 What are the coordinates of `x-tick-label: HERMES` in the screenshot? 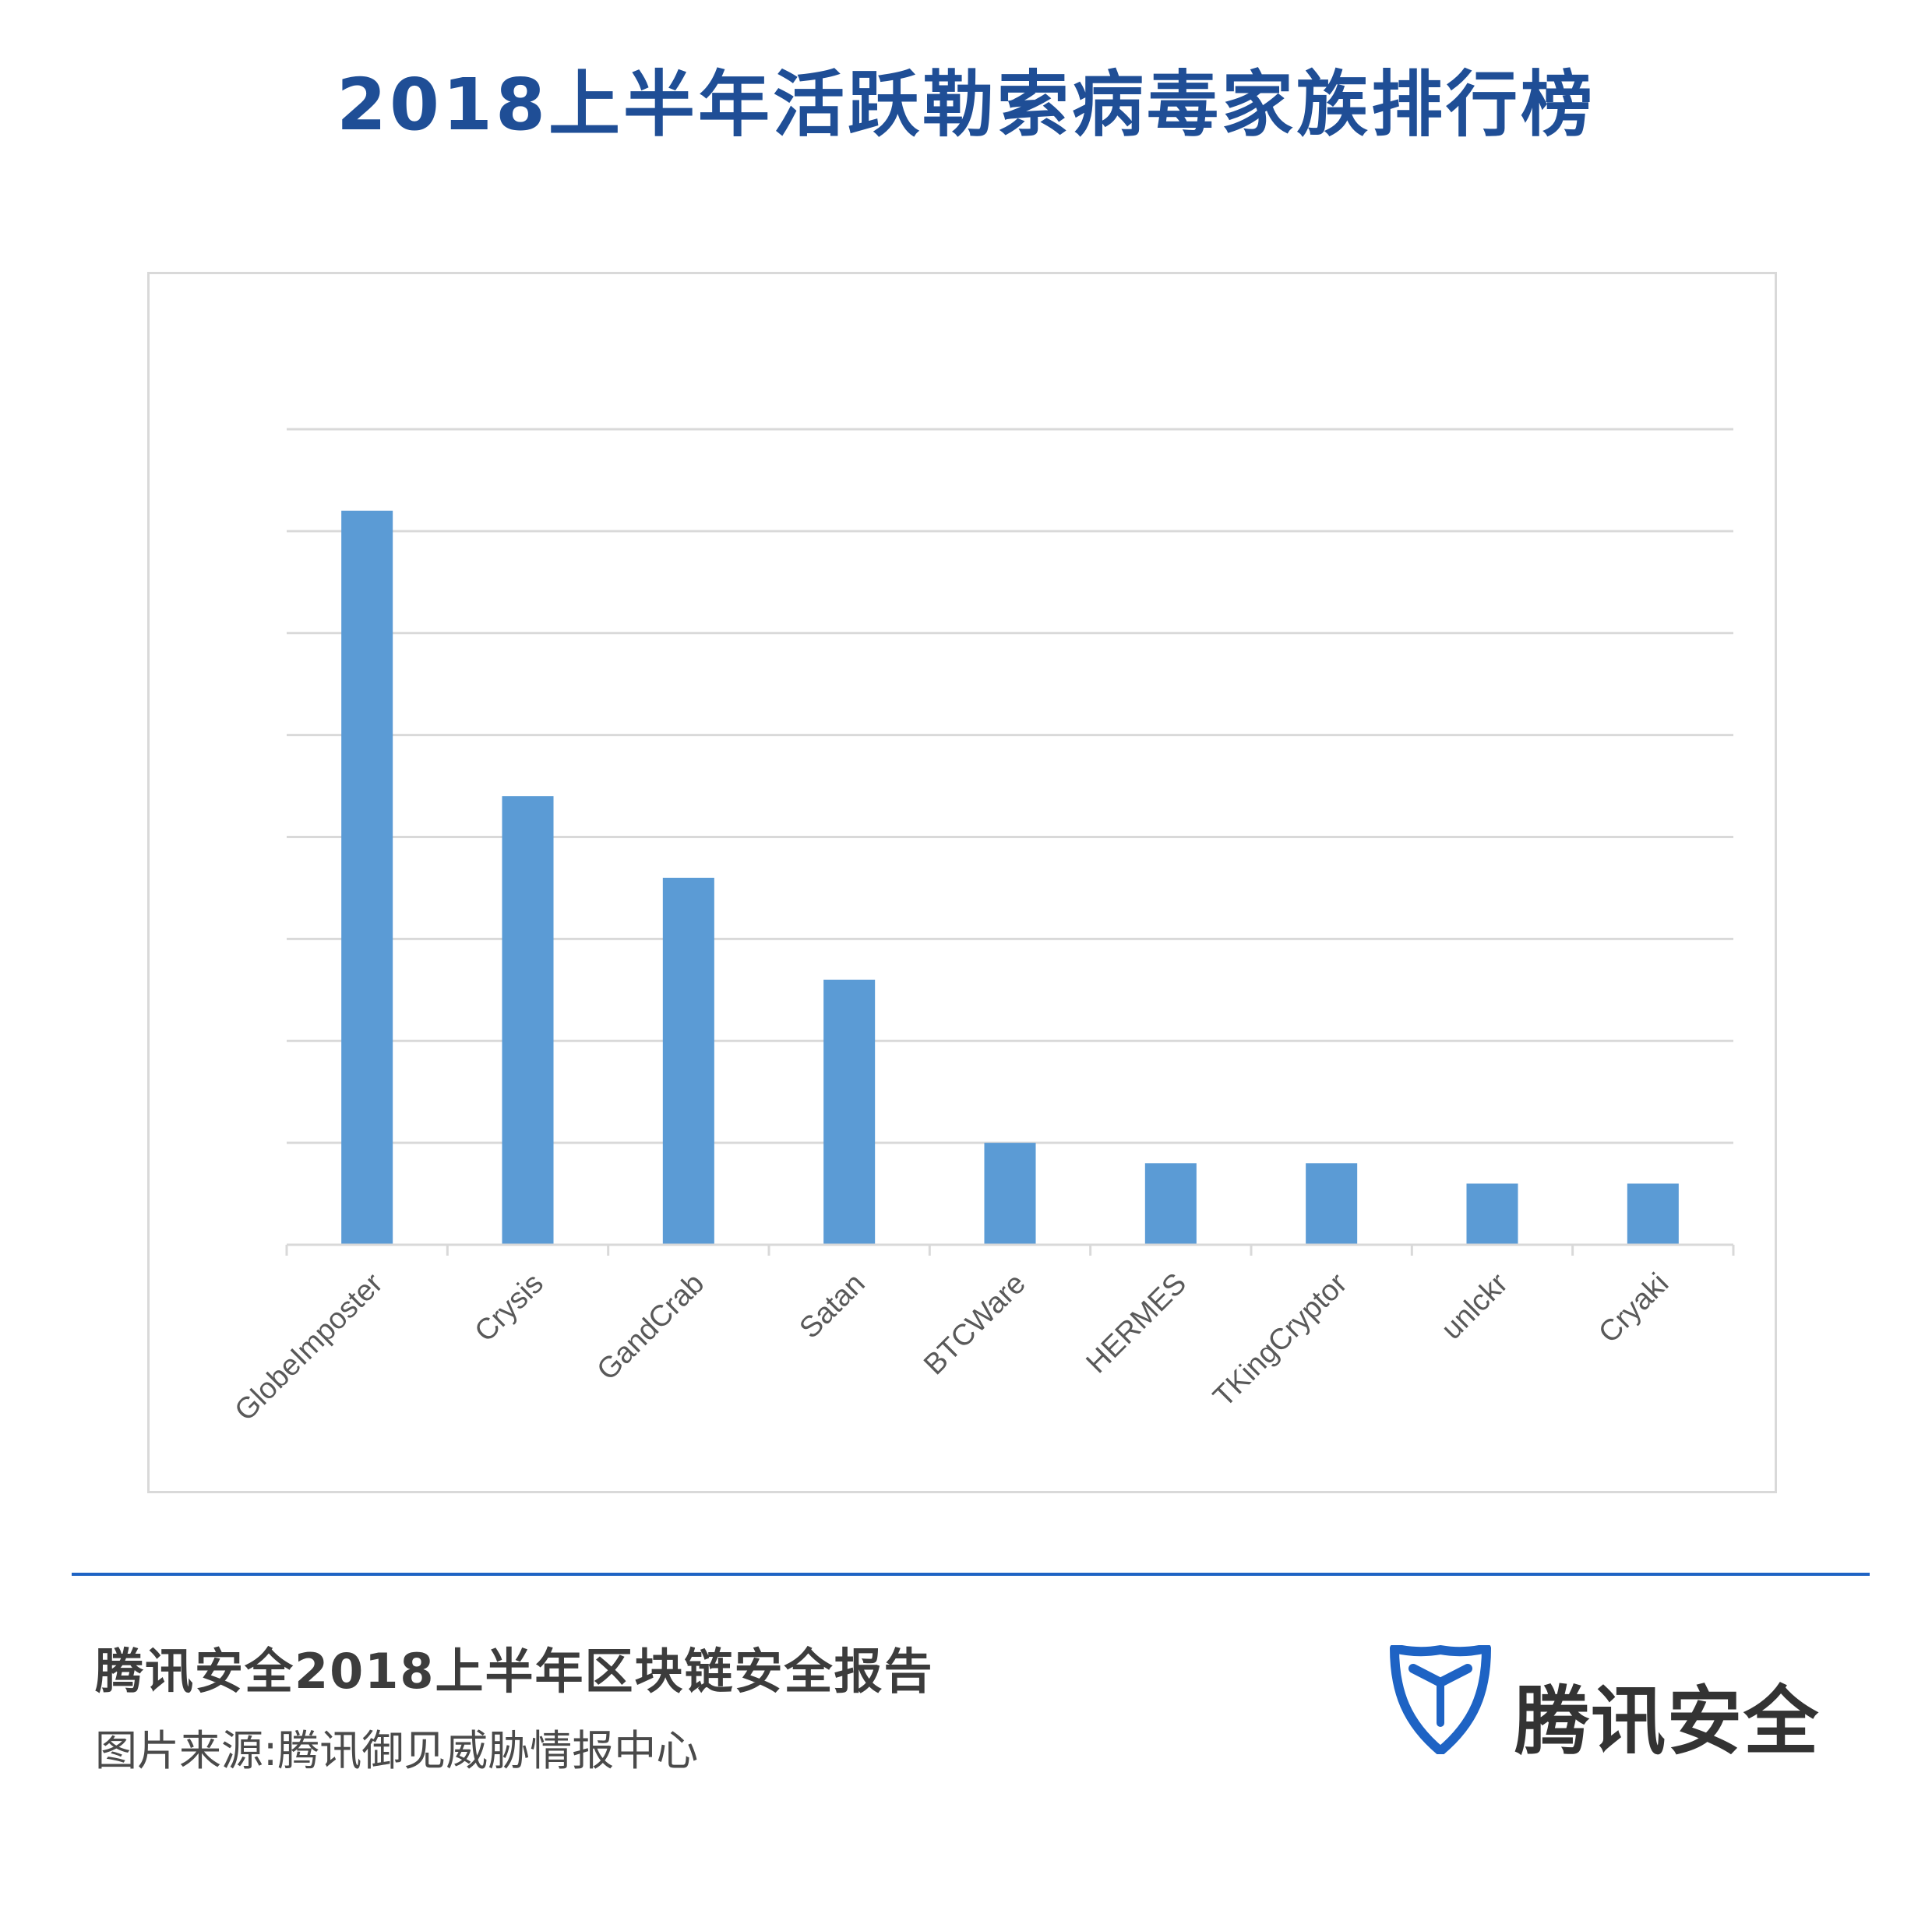 It's located at (1137, 1323).